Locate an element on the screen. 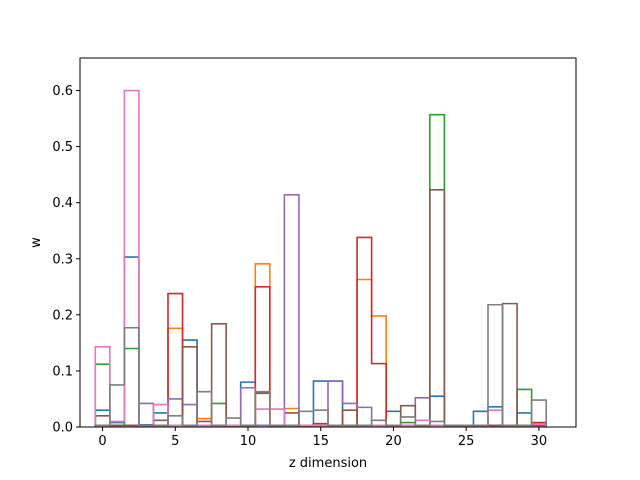 The width and height of the screenshot is (640, 480). y-tick-label: 0.0 is located at coordinates (62, 428).